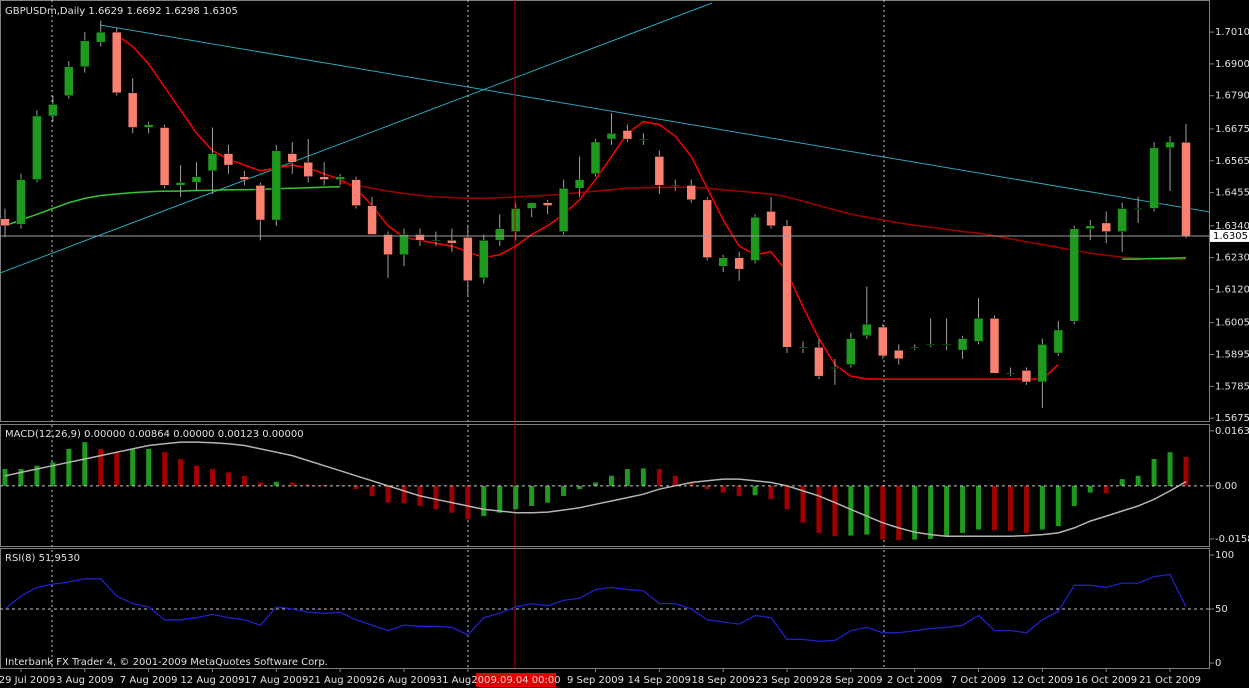  I want to click on x-tick-label: 7 Aug 2009, so click(149, 680).